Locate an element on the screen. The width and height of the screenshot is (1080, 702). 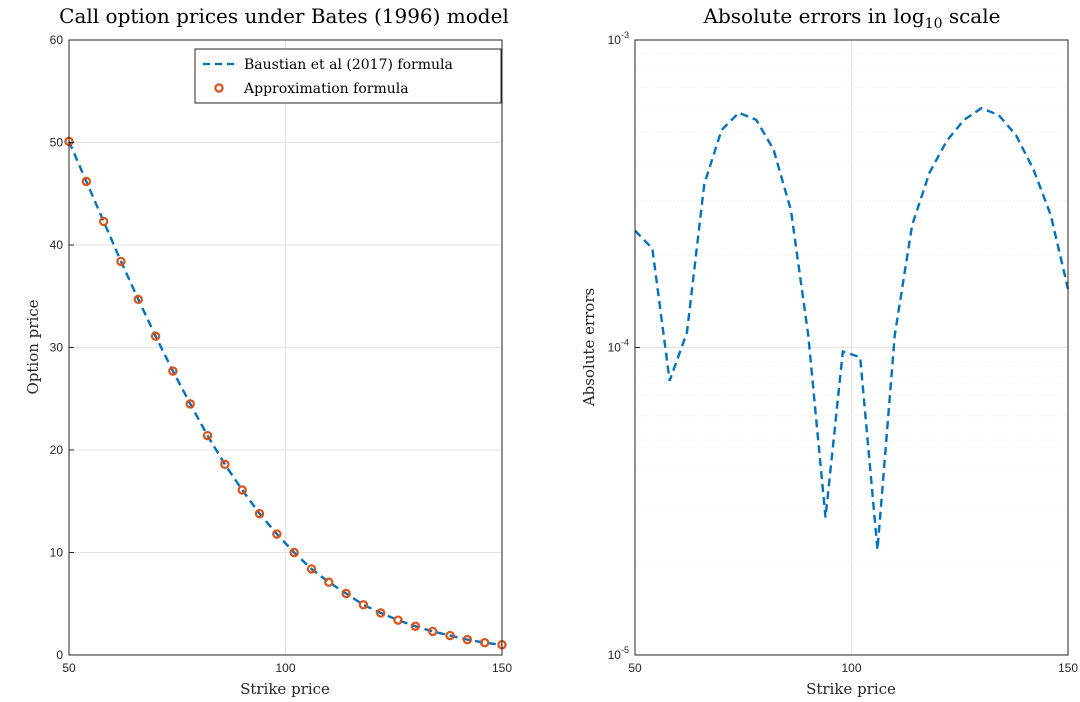
tick-exponent: -3 is located at coordinates (625, 35).